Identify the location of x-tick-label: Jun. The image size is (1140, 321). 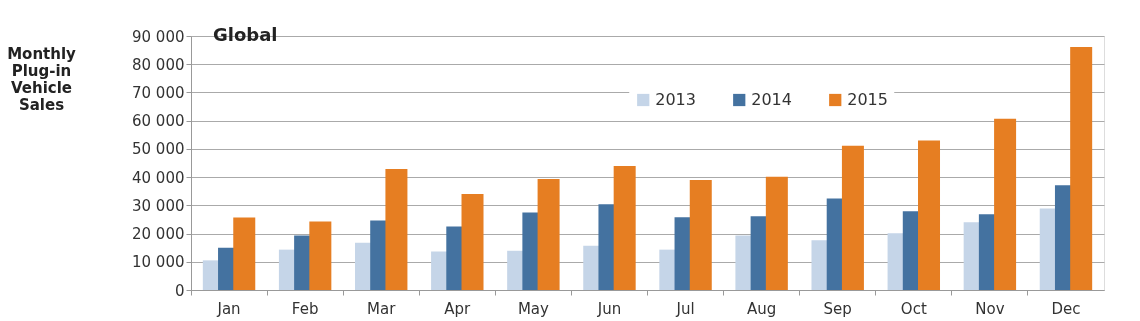
(609, 308).